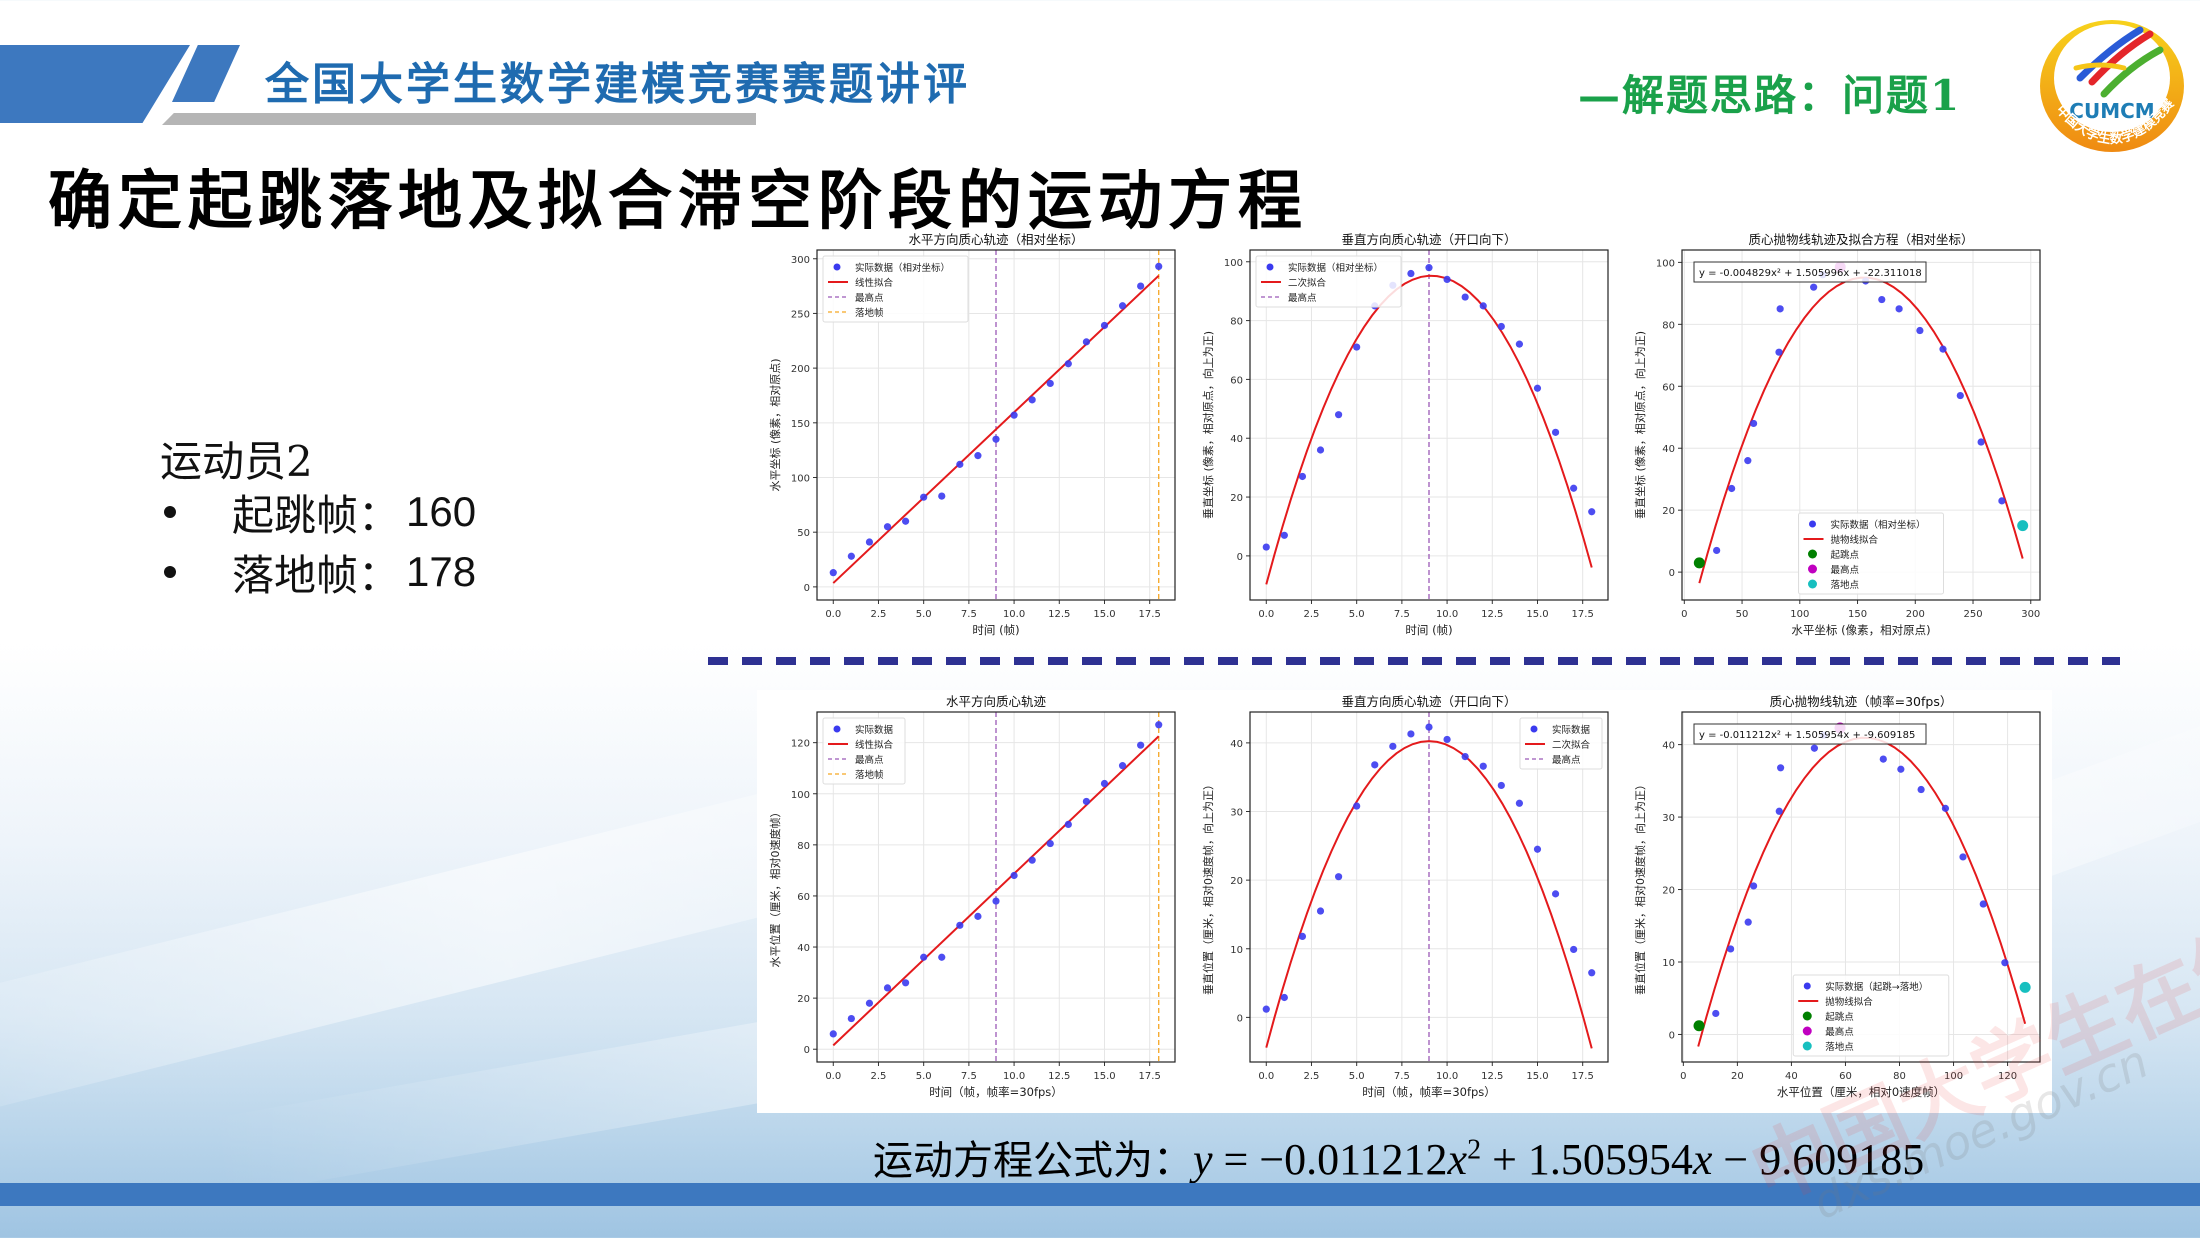 The height and width of the screenshot is (1238, 2200). I want to click on frame-list: 起跳帧： 160 落地帧： 178, so click(318, 542).